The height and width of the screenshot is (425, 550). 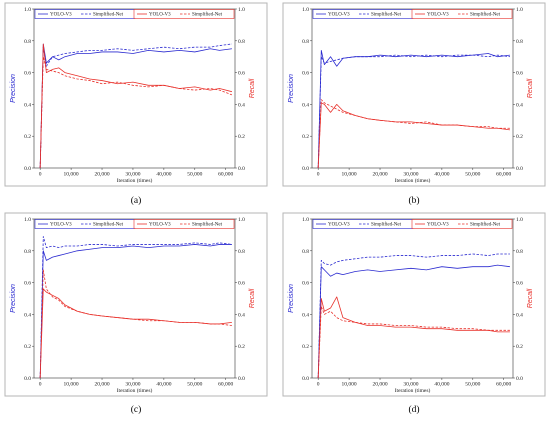 I want to click on panel-caption: (a), so click(x=136, y=200).